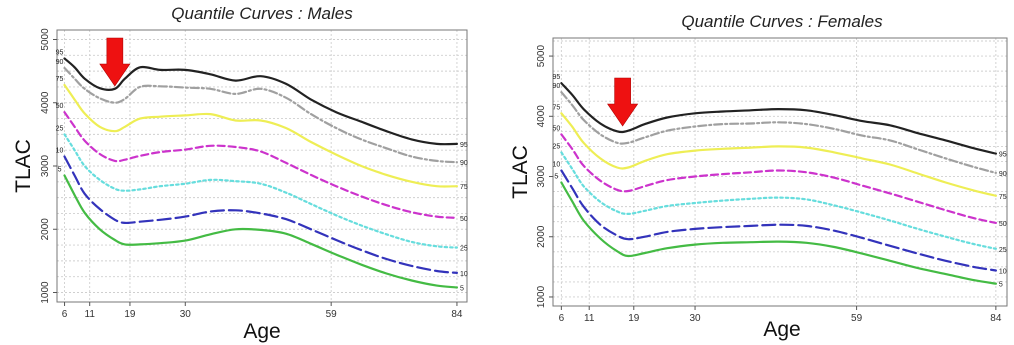 Image resolution: width=1014 pixels, height=345 pixels. Describe the element at coordinates (23, 166) in the screenshot. I see `males-y-axis-label: TLAC` at that location.